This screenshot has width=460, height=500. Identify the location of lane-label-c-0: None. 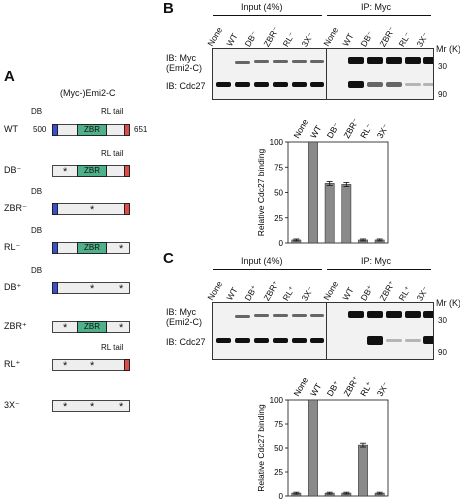
(215, 290).